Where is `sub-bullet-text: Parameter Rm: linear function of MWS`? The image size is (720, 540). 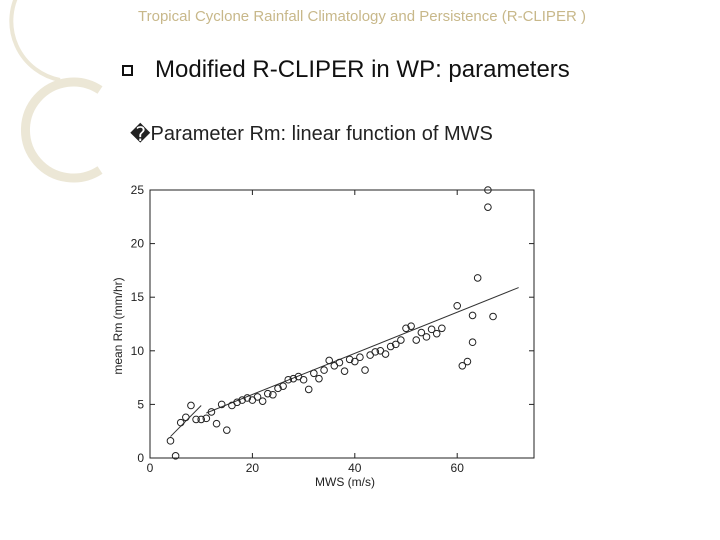 sub-bullet-text: Parameter Rm: linear function of MWS is located at coordinates (321, 134).